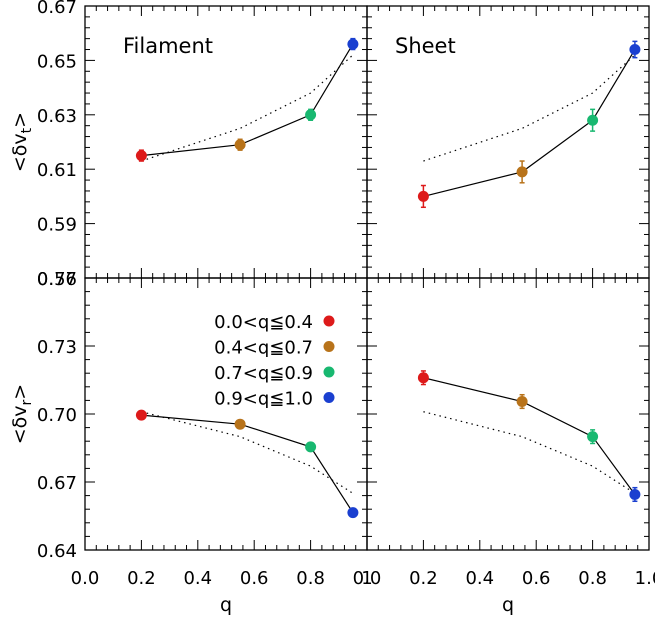 The height and width of the screenshot is (620, 655). Describe the element at coordinates (645, 578) in the screenshot. I see `x-tick-label: 1.0` at that location.